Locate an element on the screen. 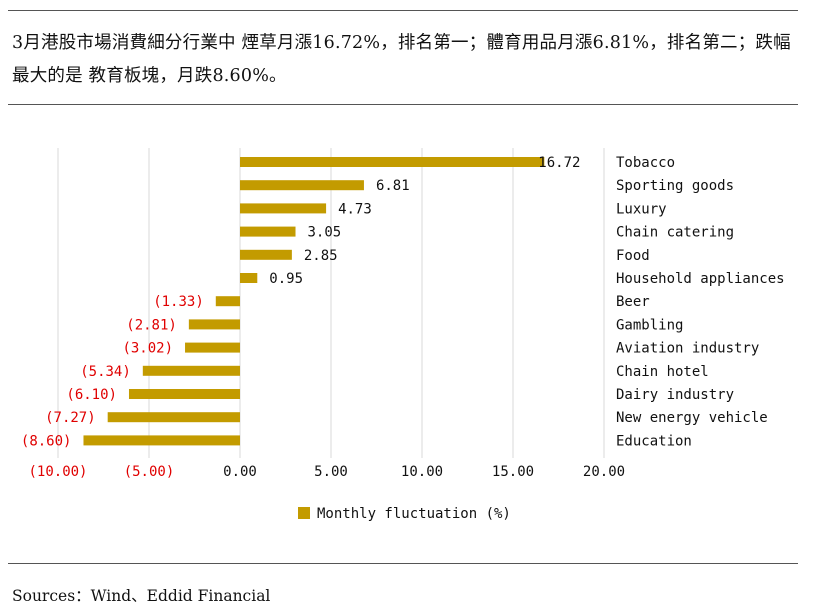  value-label: 3.05 is located at coordinates (325, 233).